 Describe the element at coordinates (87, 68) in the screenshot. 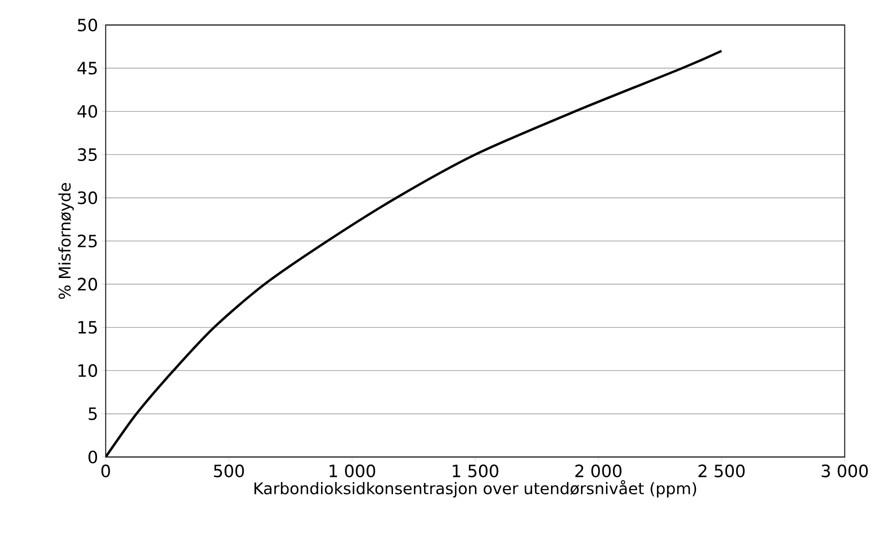

I see `y-tick-label: 45` at that location.